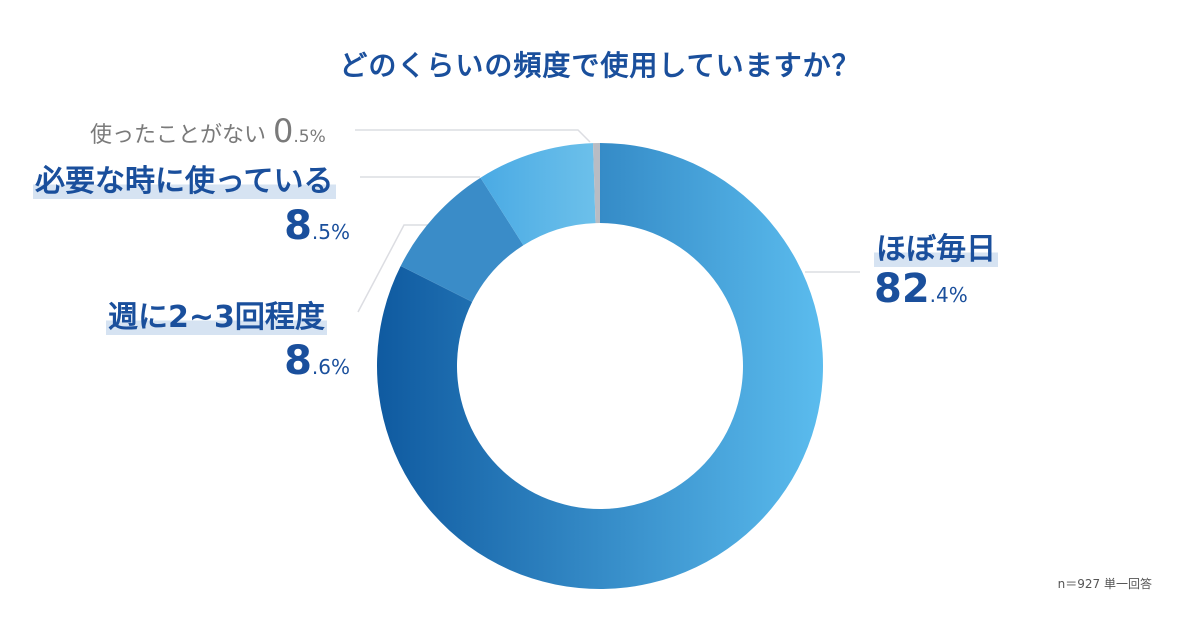  What do you see at coordinates (473, 136) in the screenshot?
I see `leader-never` at bounding box center [473, 136].